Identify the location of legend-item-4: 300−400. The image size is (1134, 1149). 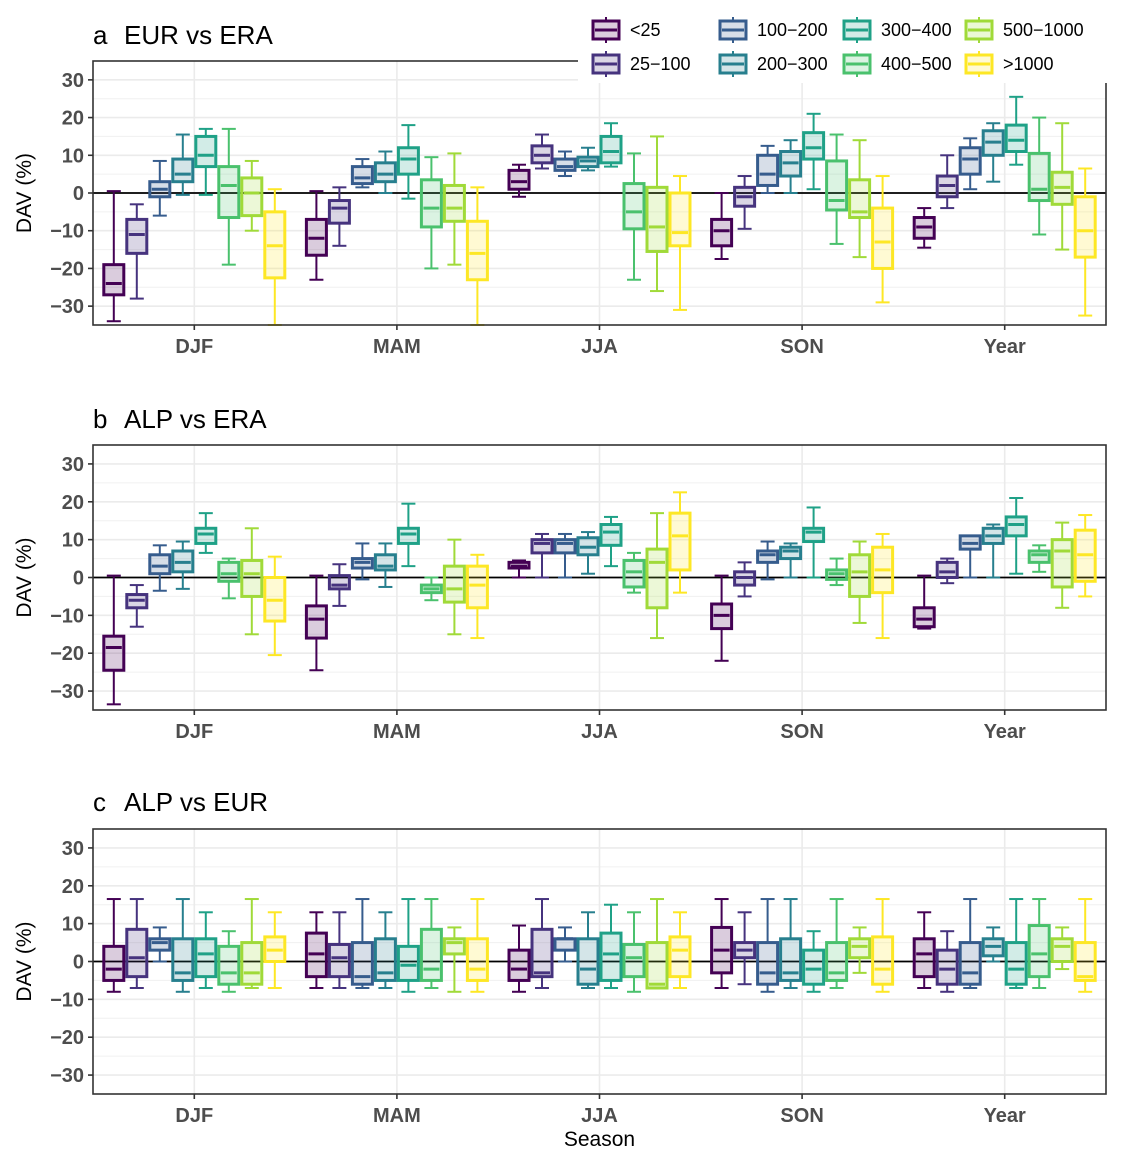
(897, 30).